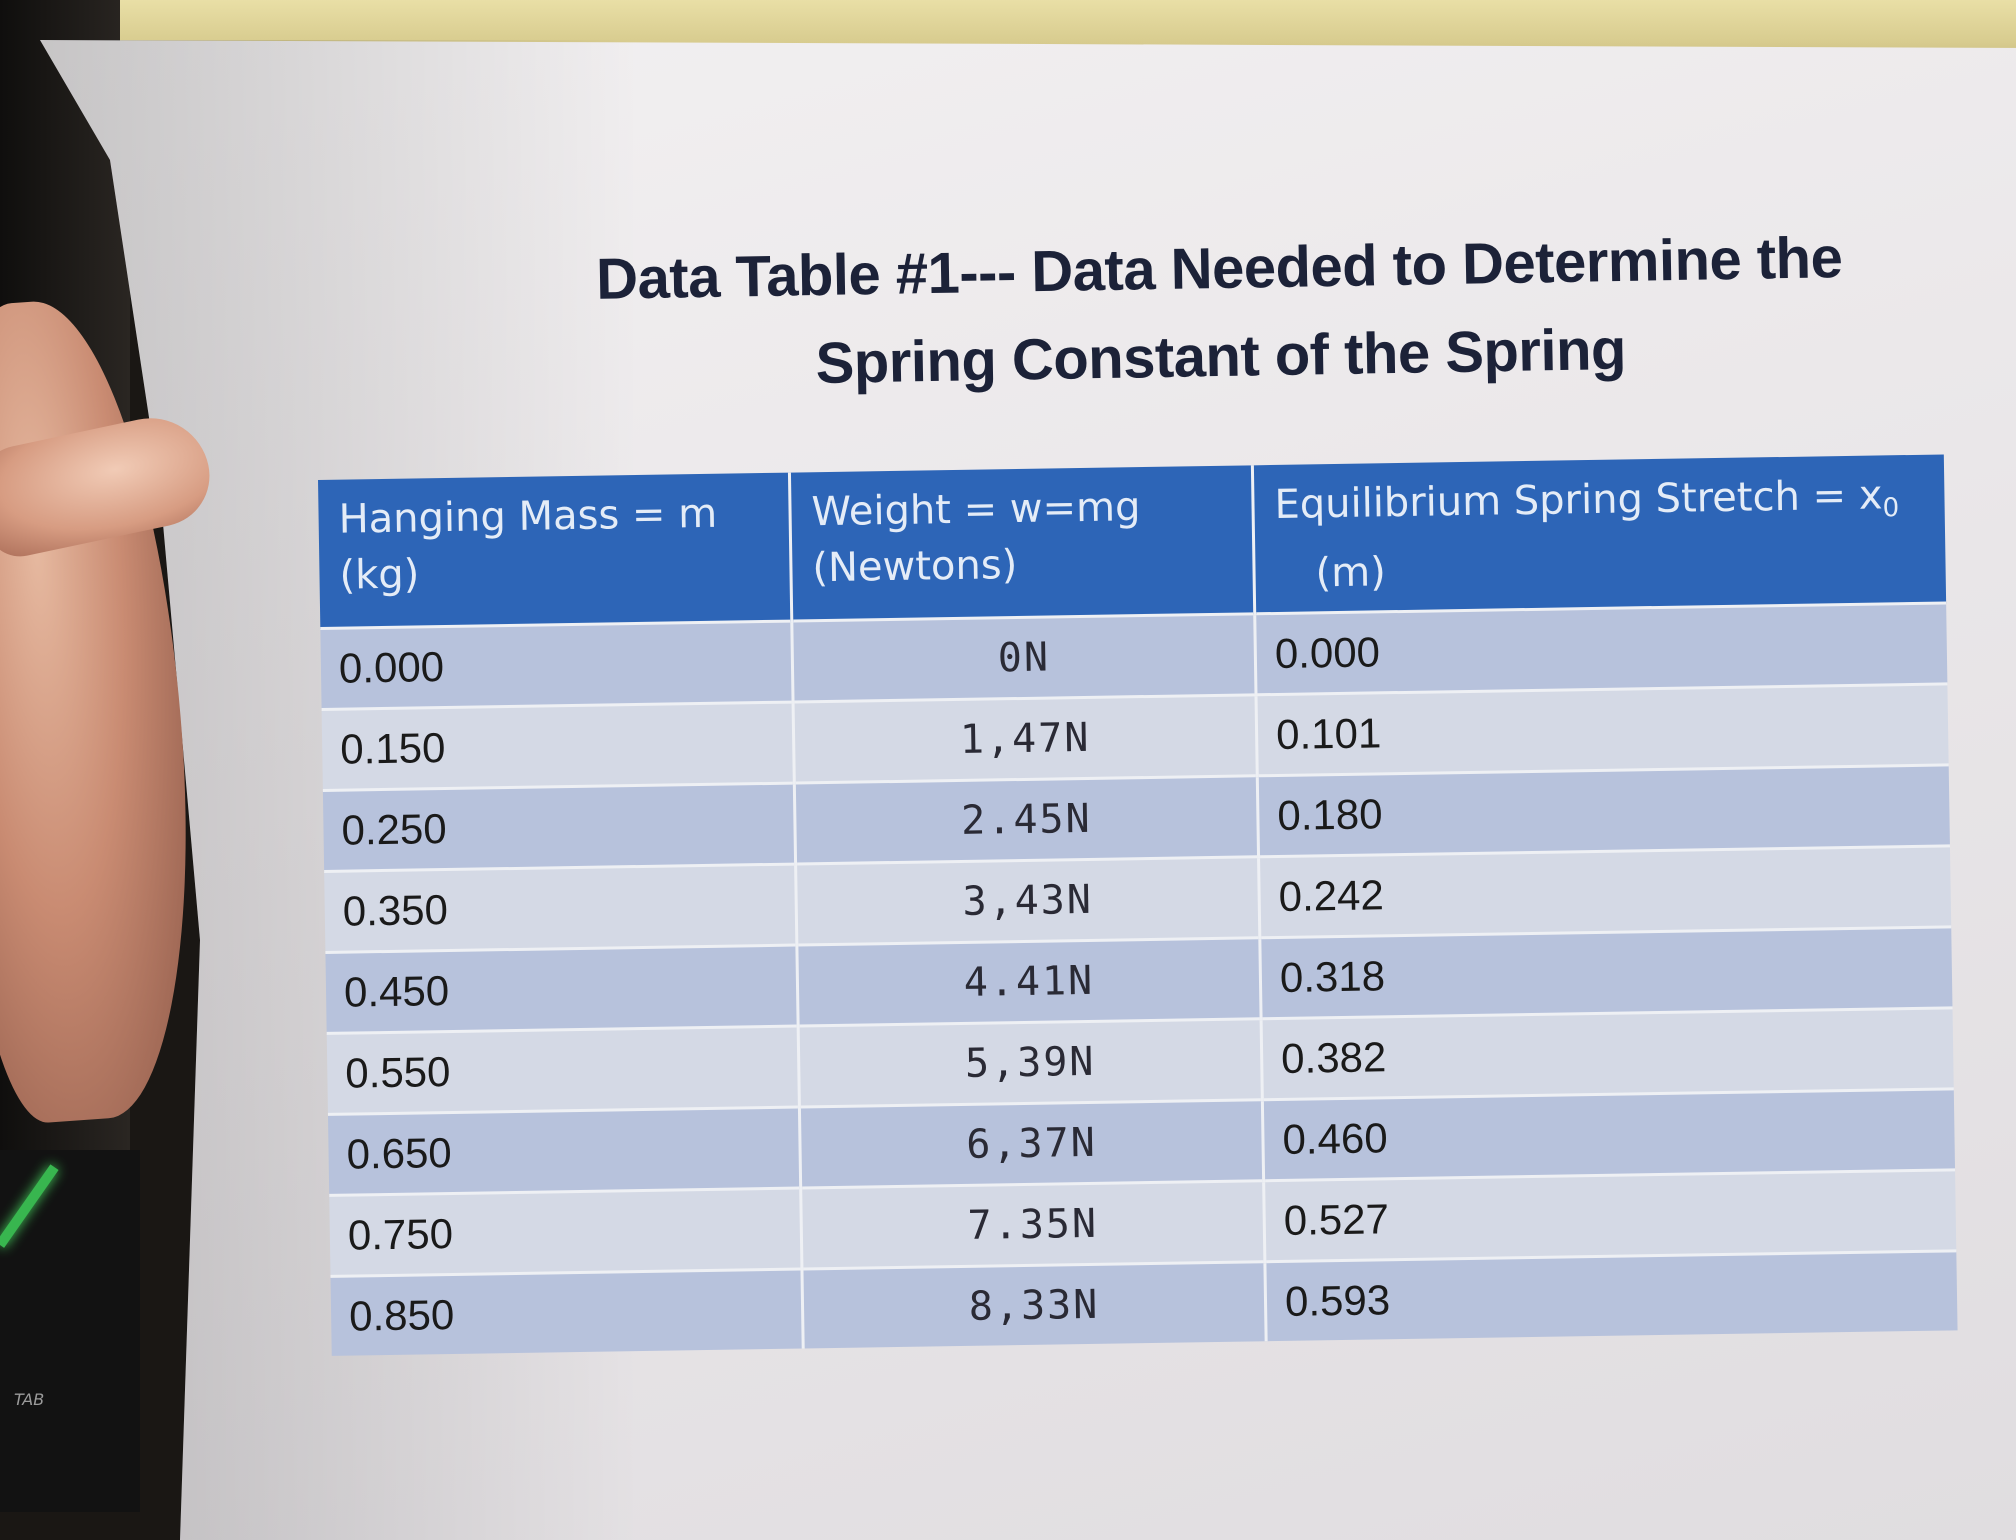  I want to click on cell-weight-handwritten: 6,37N, so click(1031, 1144).